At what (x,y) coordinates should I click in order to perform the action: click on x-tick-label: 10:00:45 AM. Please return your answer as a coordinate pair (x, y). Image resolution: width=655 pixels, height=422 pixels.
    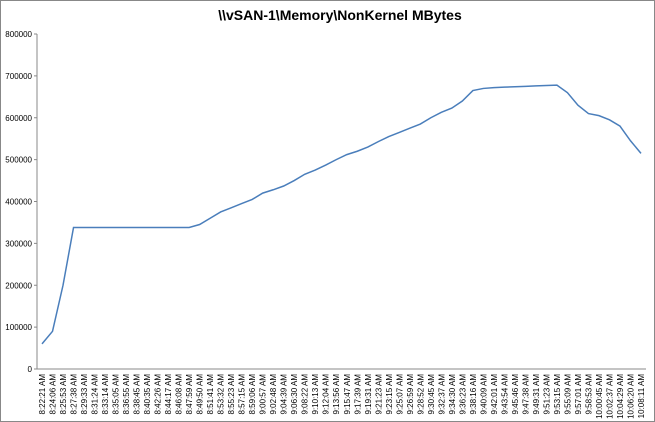
    Looking at the image, I should click on (599, 396).